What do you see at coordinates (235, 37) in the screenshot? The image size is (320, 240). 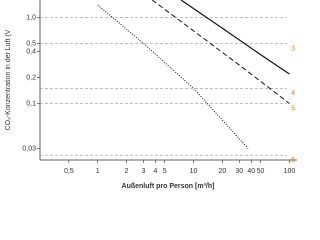 I see `series-line` at bounding box center [235, 37].